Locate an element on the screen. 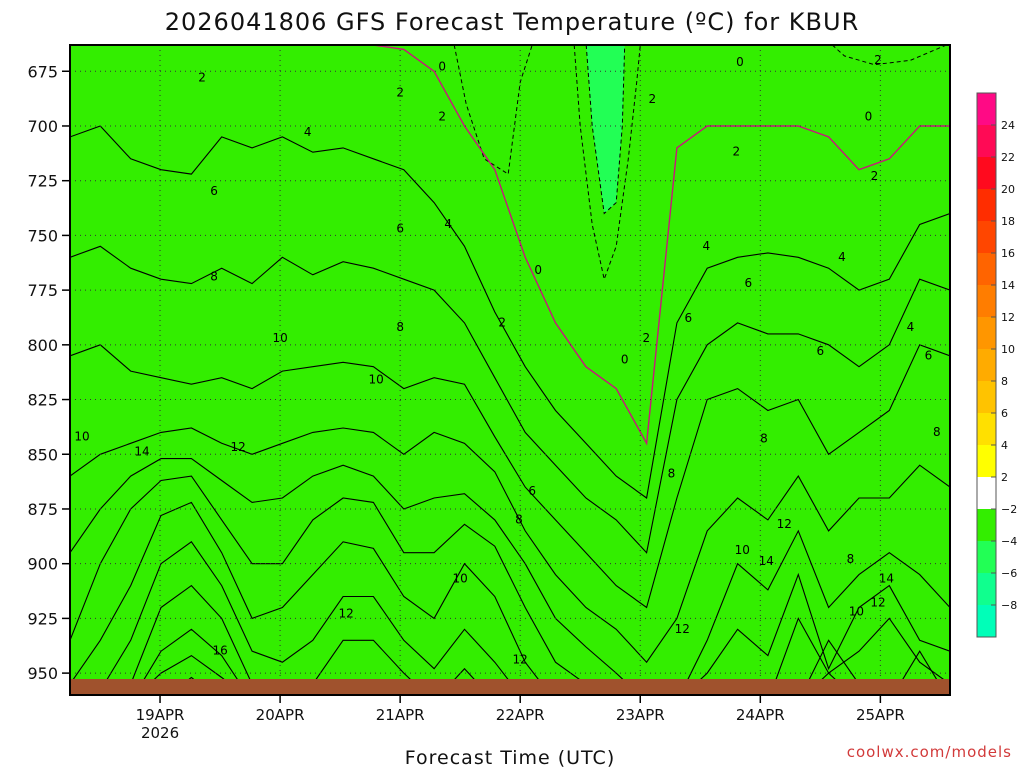 The width and height of the screenshot is (1024, 768). y-tick-label: 850 is located at coordinates (42, 454).